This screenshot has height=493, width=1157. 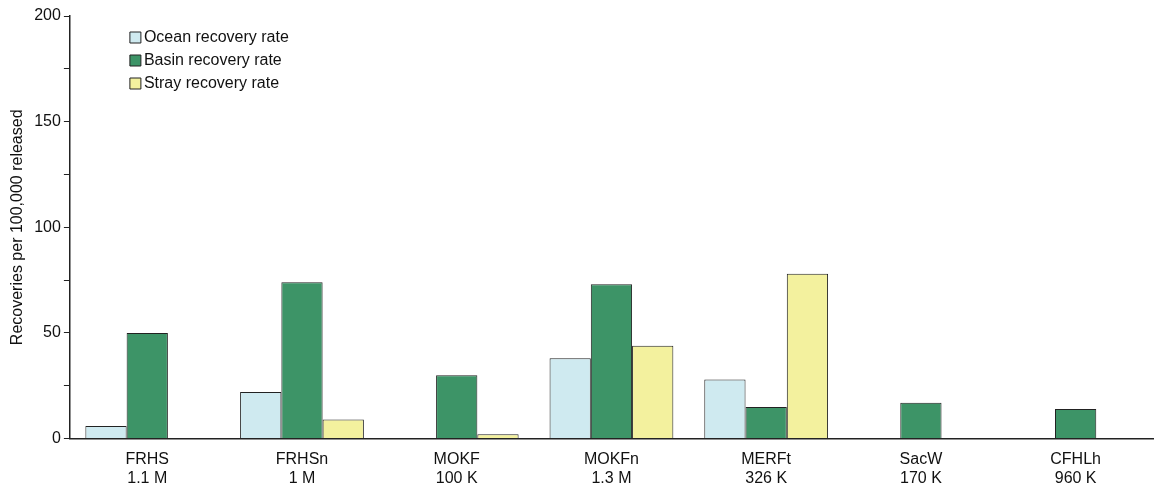 What do you see at coordinates (457, 467) in the screenshot?
I see `x-tick-label: MOKF 100 K` at bounding box center [457, 467].